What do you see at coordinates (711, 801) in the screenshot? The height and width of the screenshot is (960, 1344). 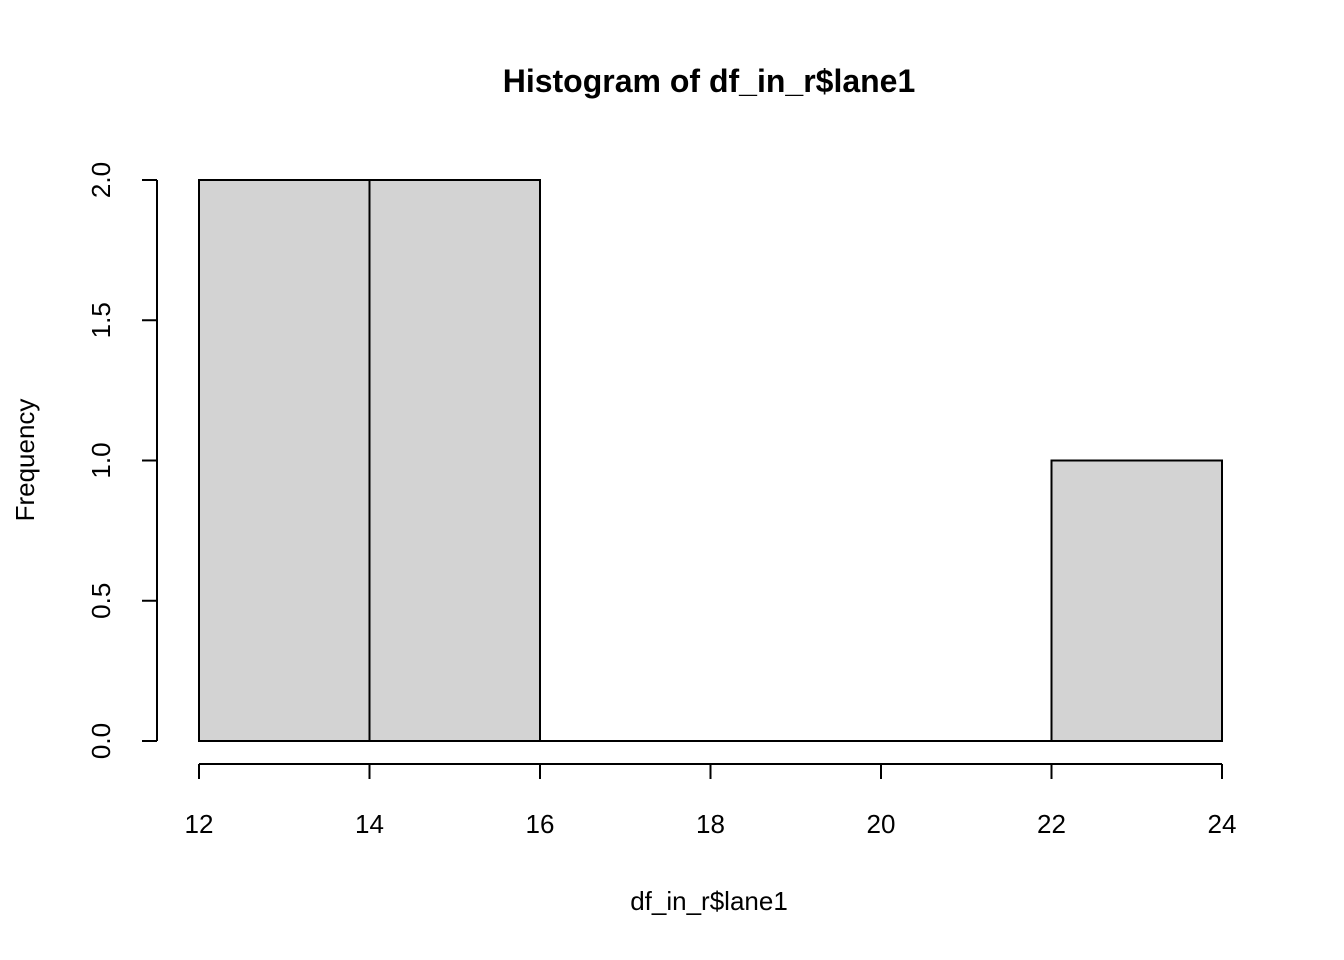 I see `x-axis: 12 14 16 18 20 22 24` at bounding box center [711, 801].